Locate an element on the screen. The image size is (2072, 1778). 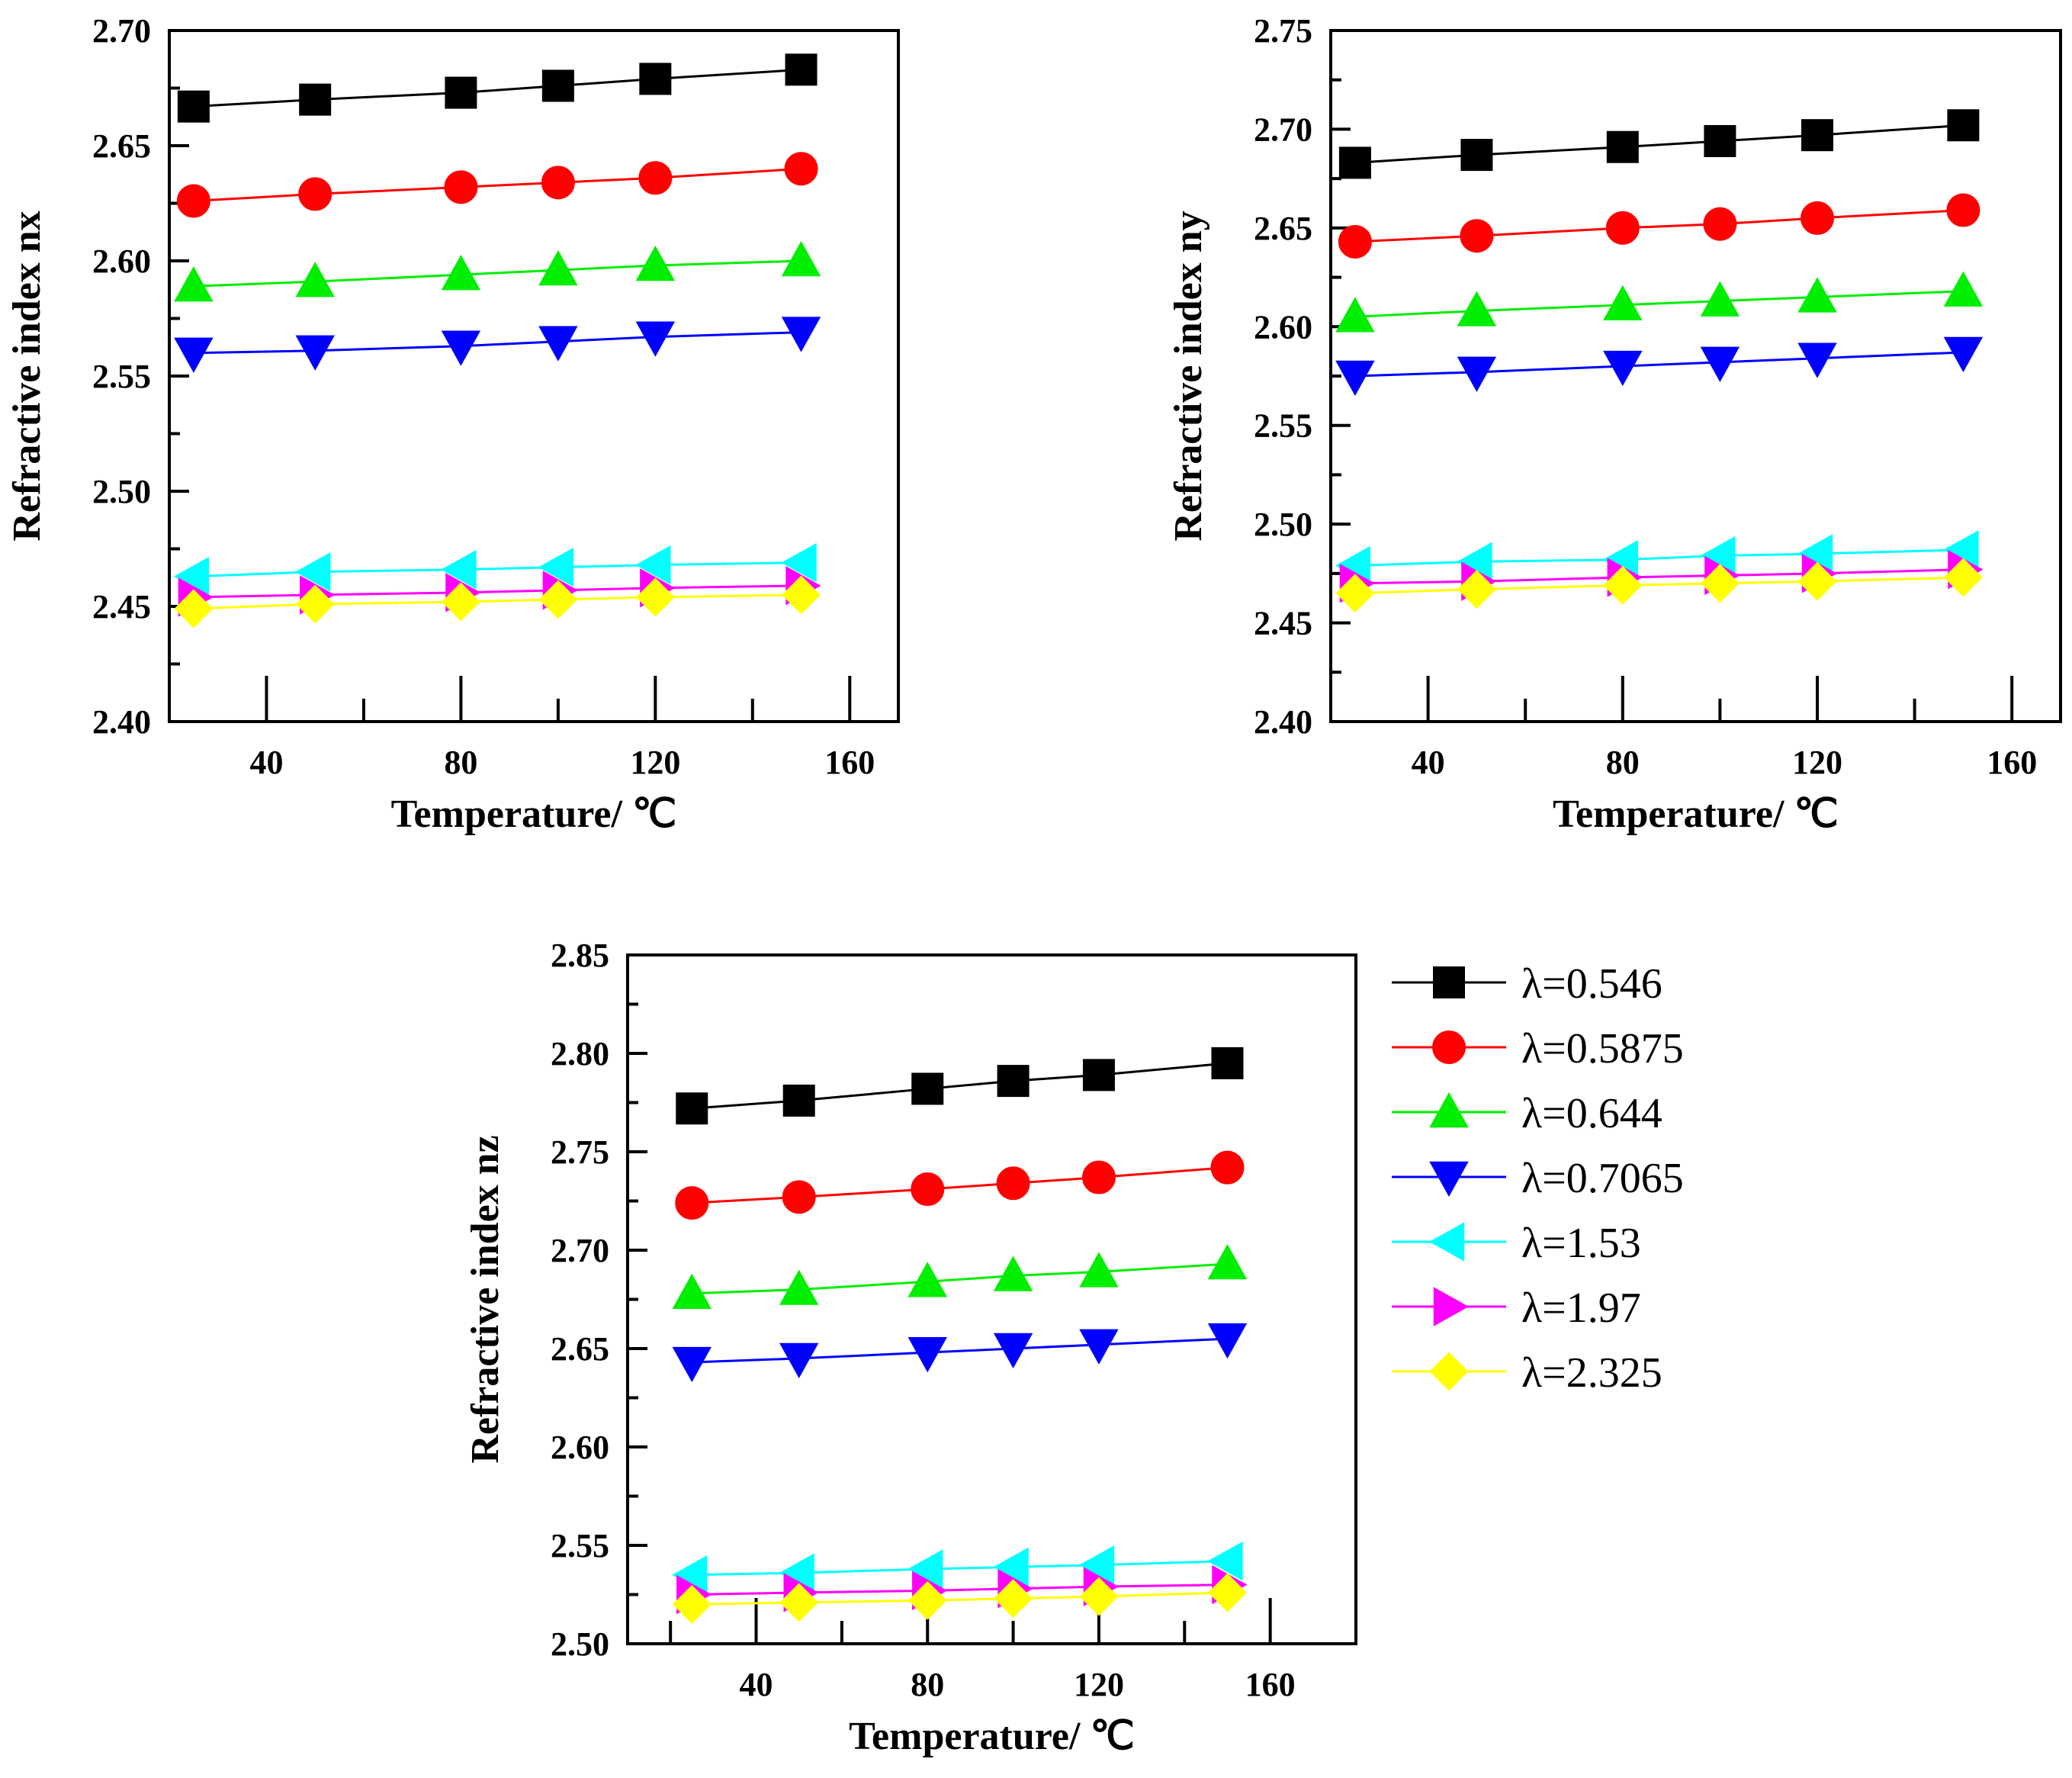
legend-entry-0-5875: λ=0.5875 is located at coordinates (1538, 1048).